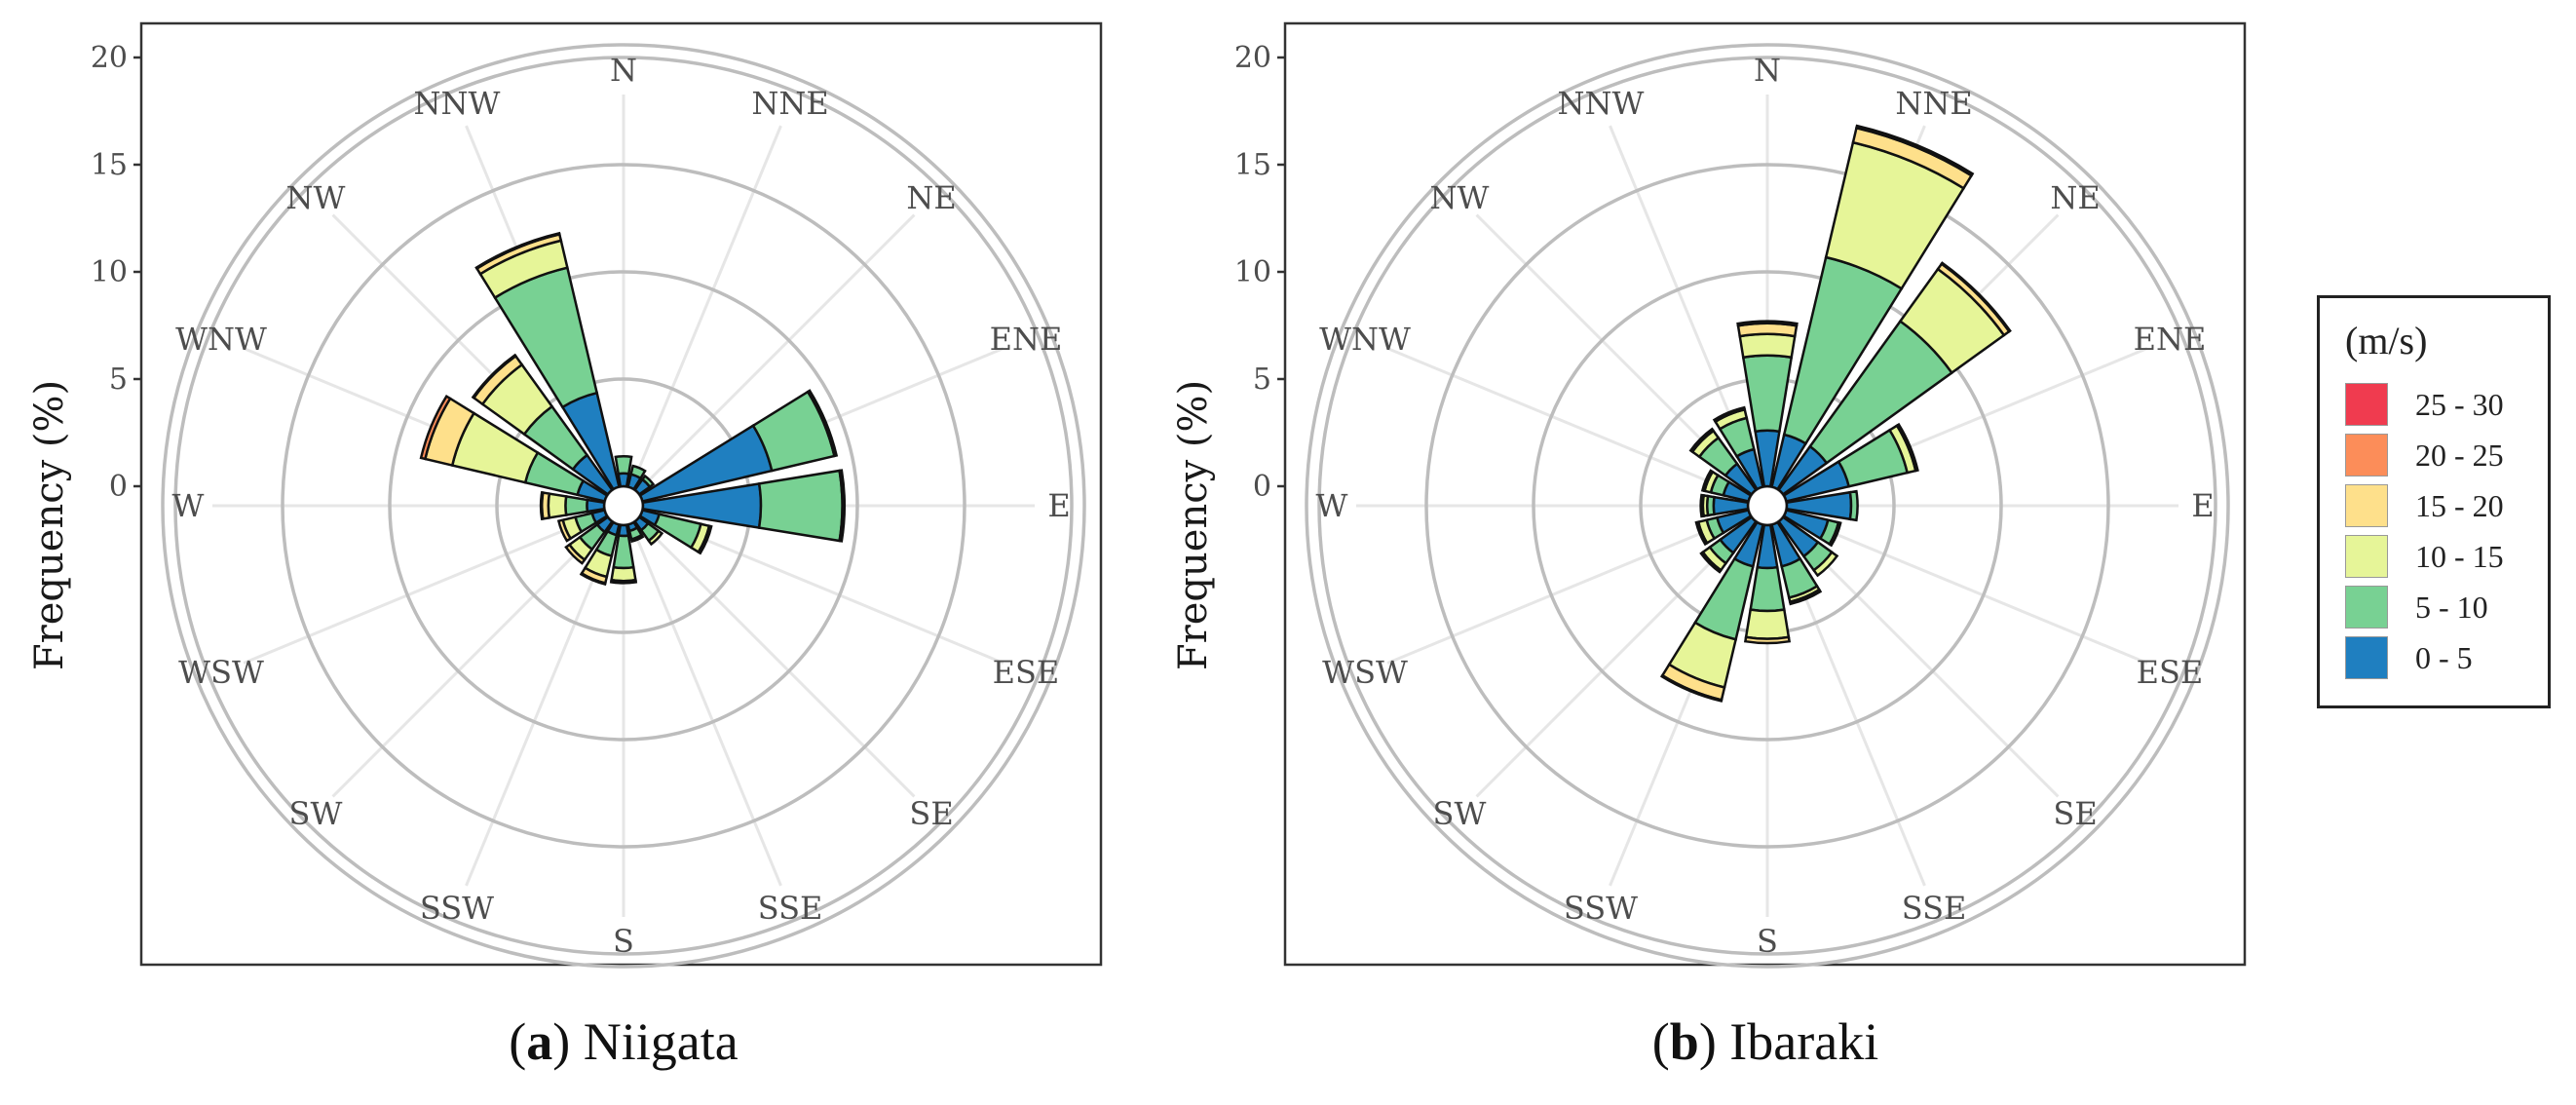 This screenshot has width=2576, height=1105. I want to click on legend-item: 10 - 15, so click(2442, 556).